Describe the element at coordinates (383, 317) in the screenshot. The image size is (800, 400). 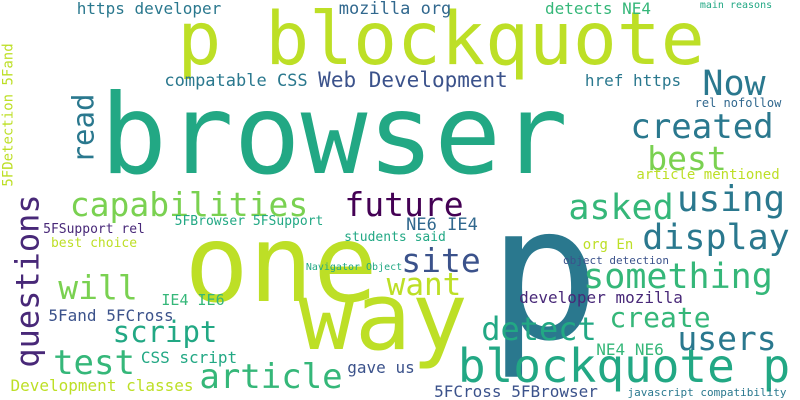
I see `word: way` at that location.